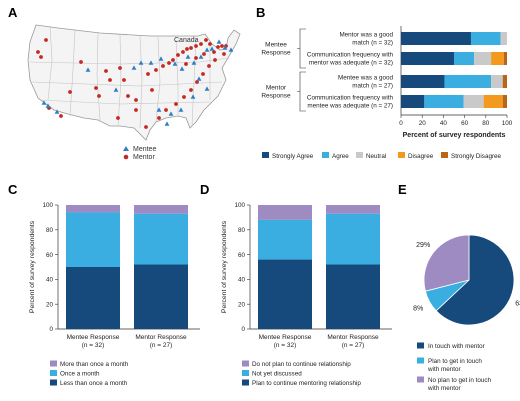  What do you see at coordinates (126, 148) in the screenshot?
I see `legend-mentee-marker` at bounding box center [126, 148].